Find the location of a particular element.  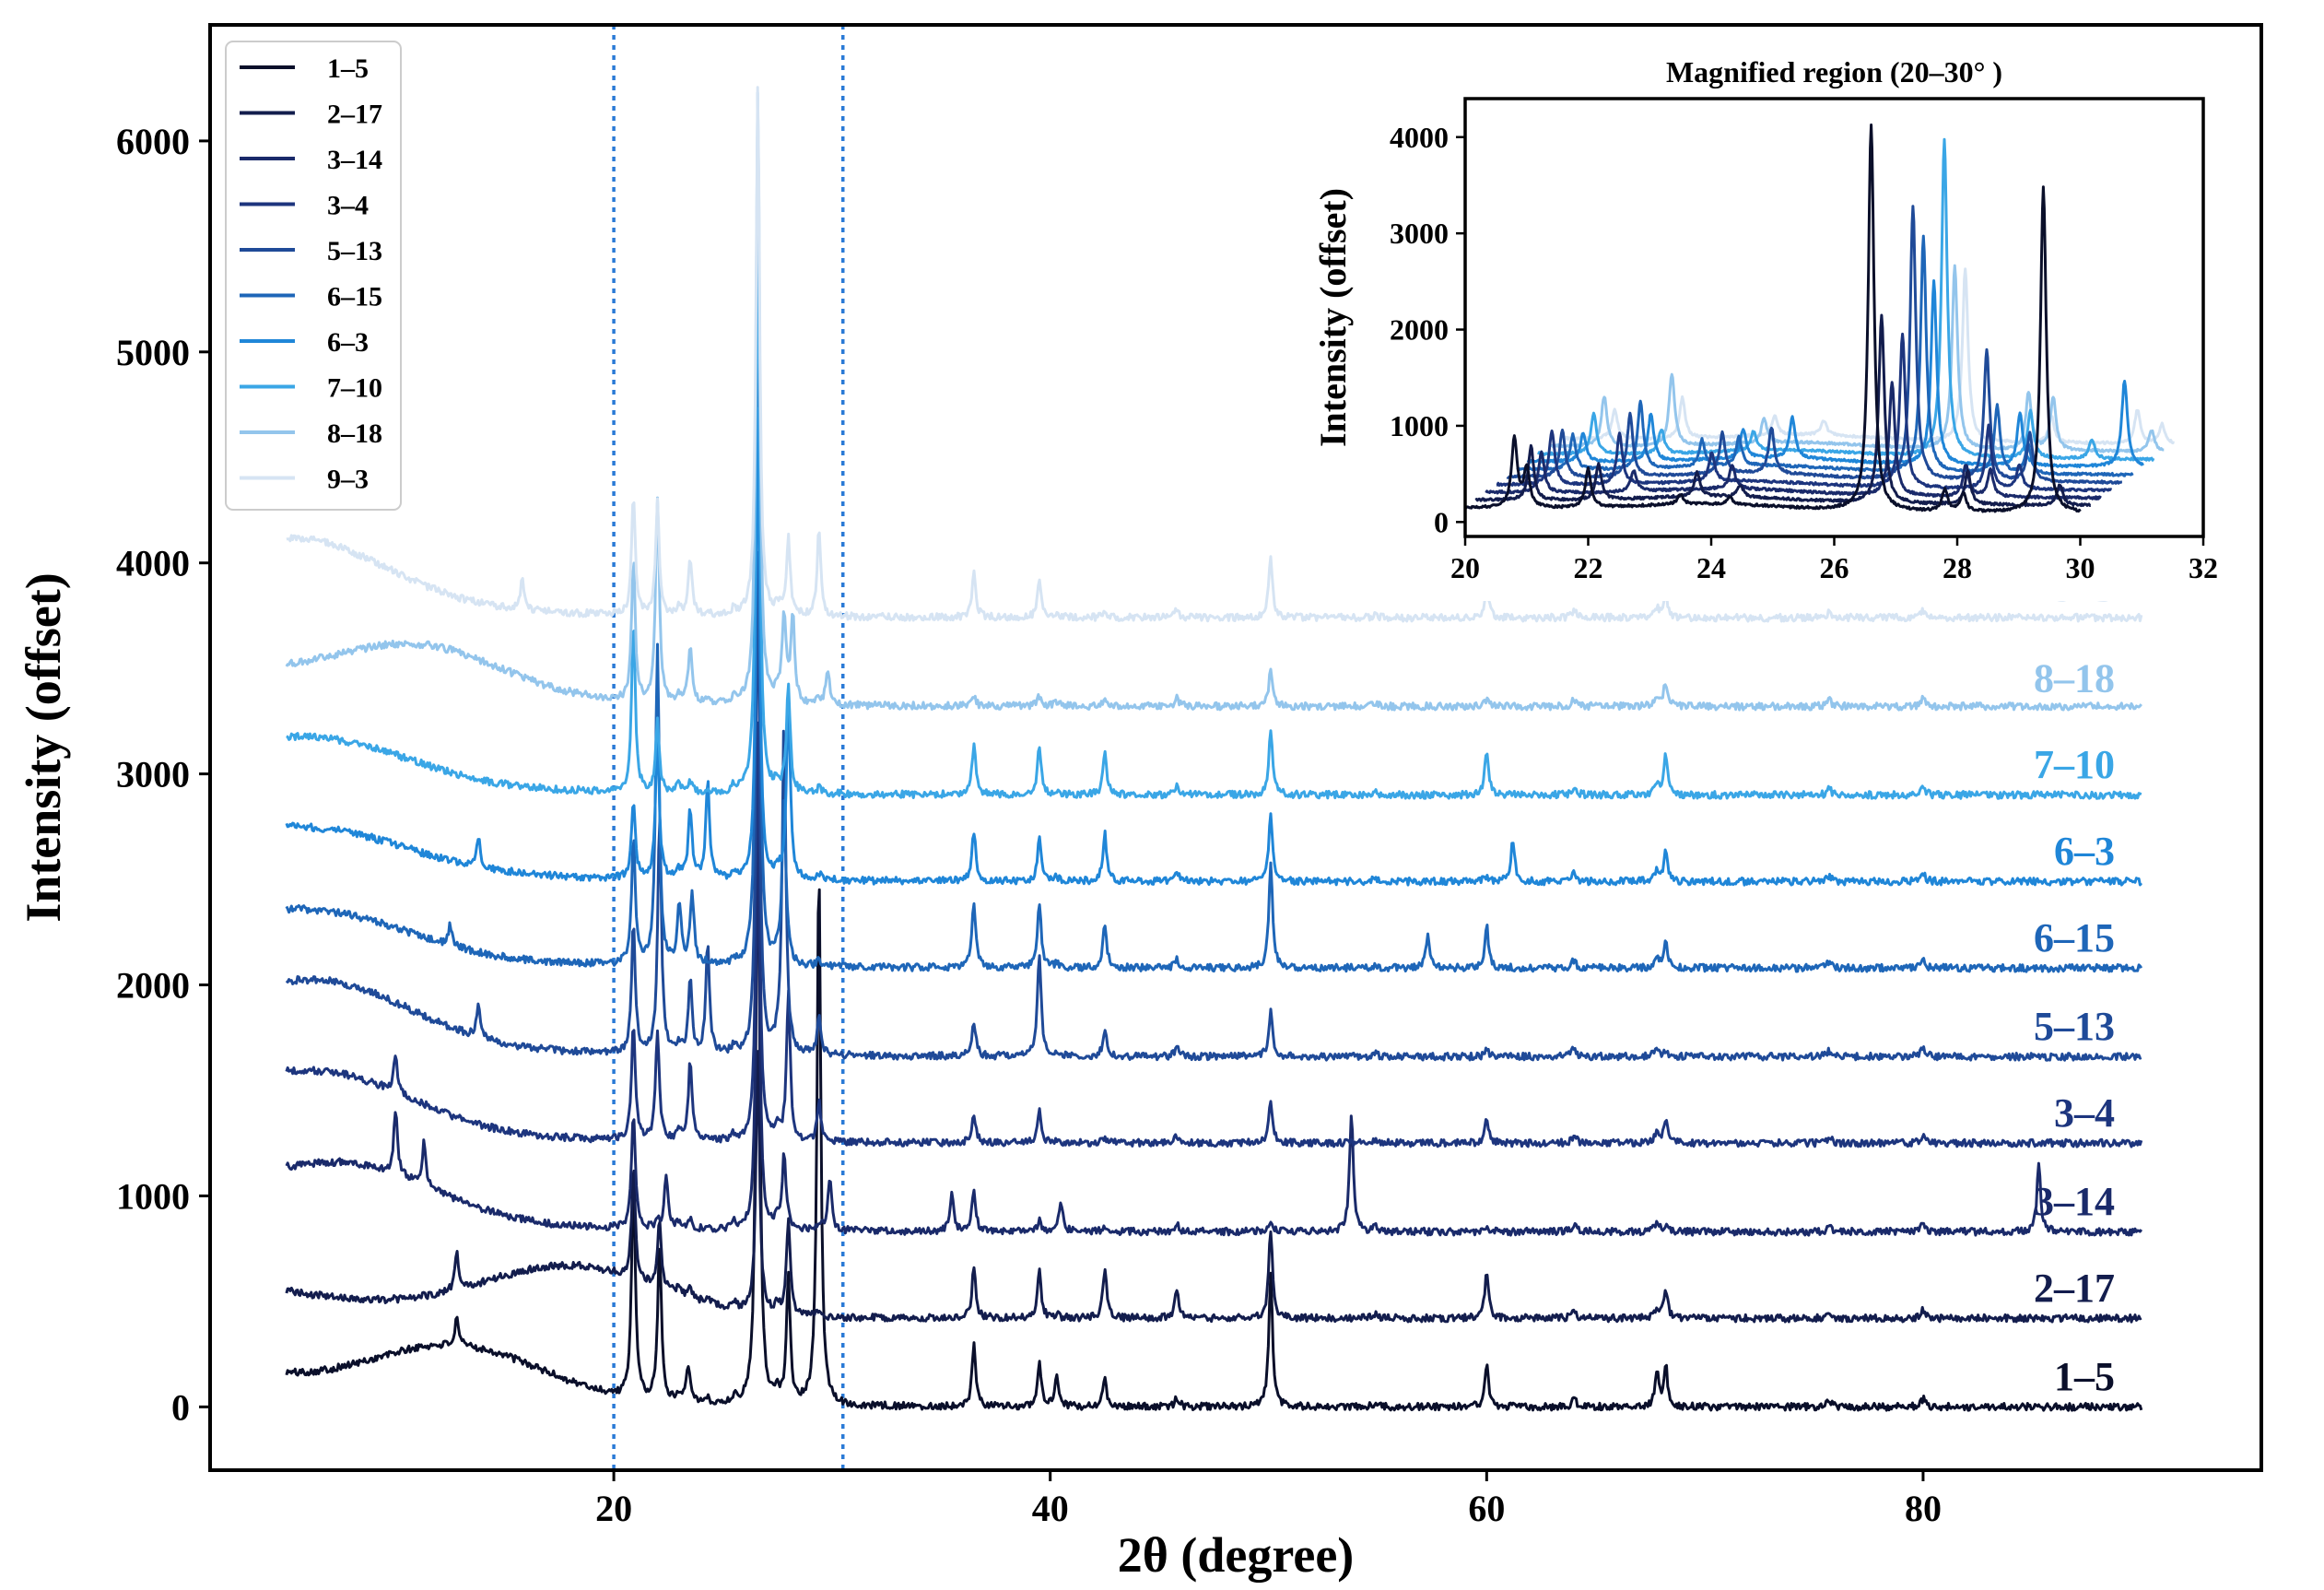

reference-lines is located at coordinates (728, 747).